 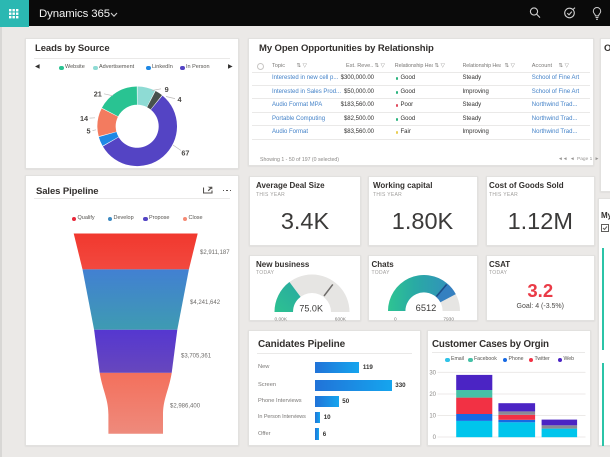 I want to click on svg-text: 10, so click(x=432, y=417).